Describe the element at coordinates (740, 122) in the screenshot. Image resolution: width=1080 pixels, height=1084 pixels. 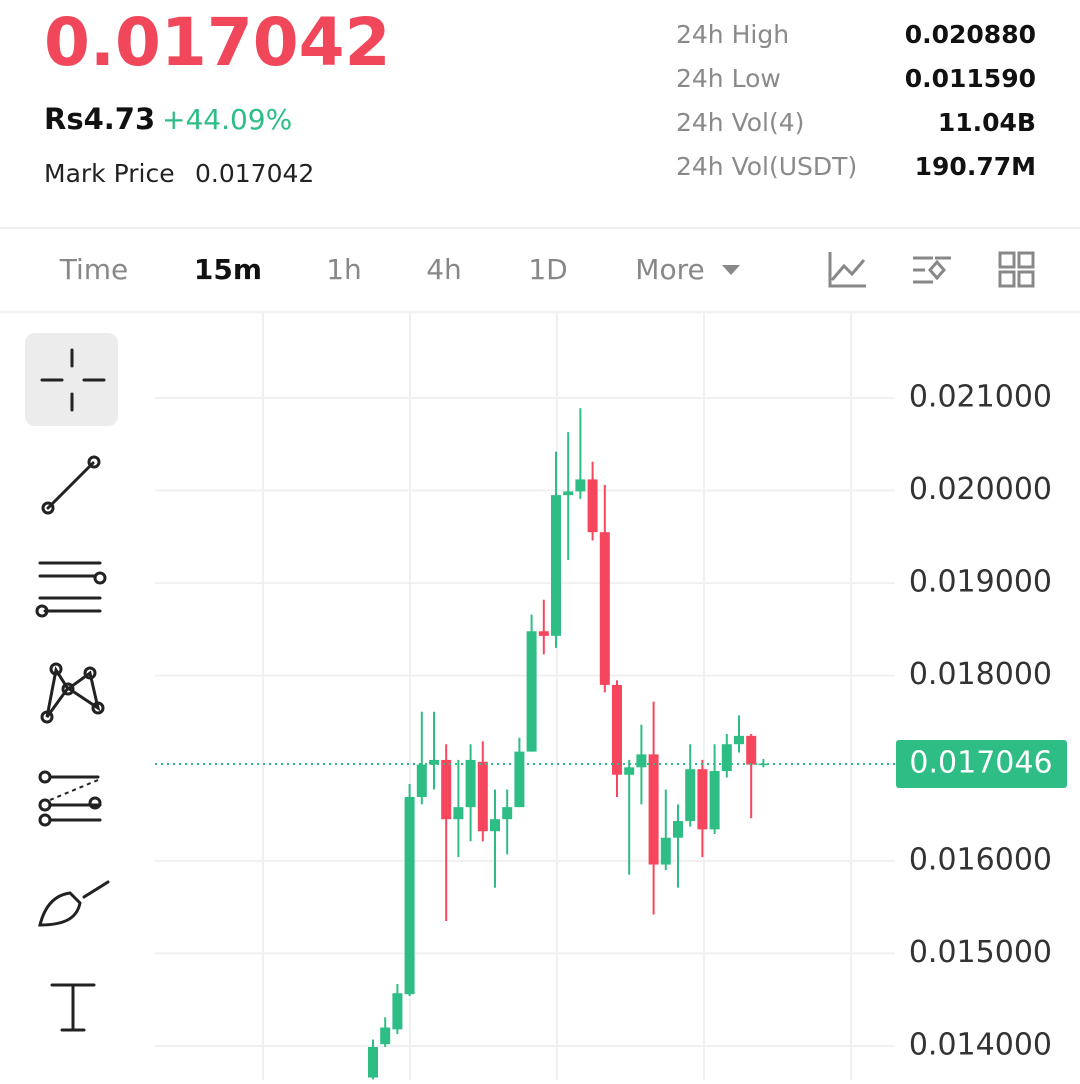
I see `stat-label: 24h Vol(4)` at that location.